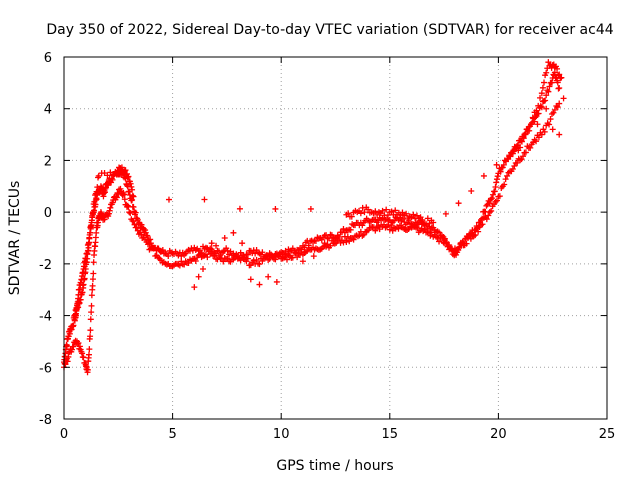 The width and height of the screenshot is (640, 480). I want to click on y-tick-label: 4, so click(48, 110).